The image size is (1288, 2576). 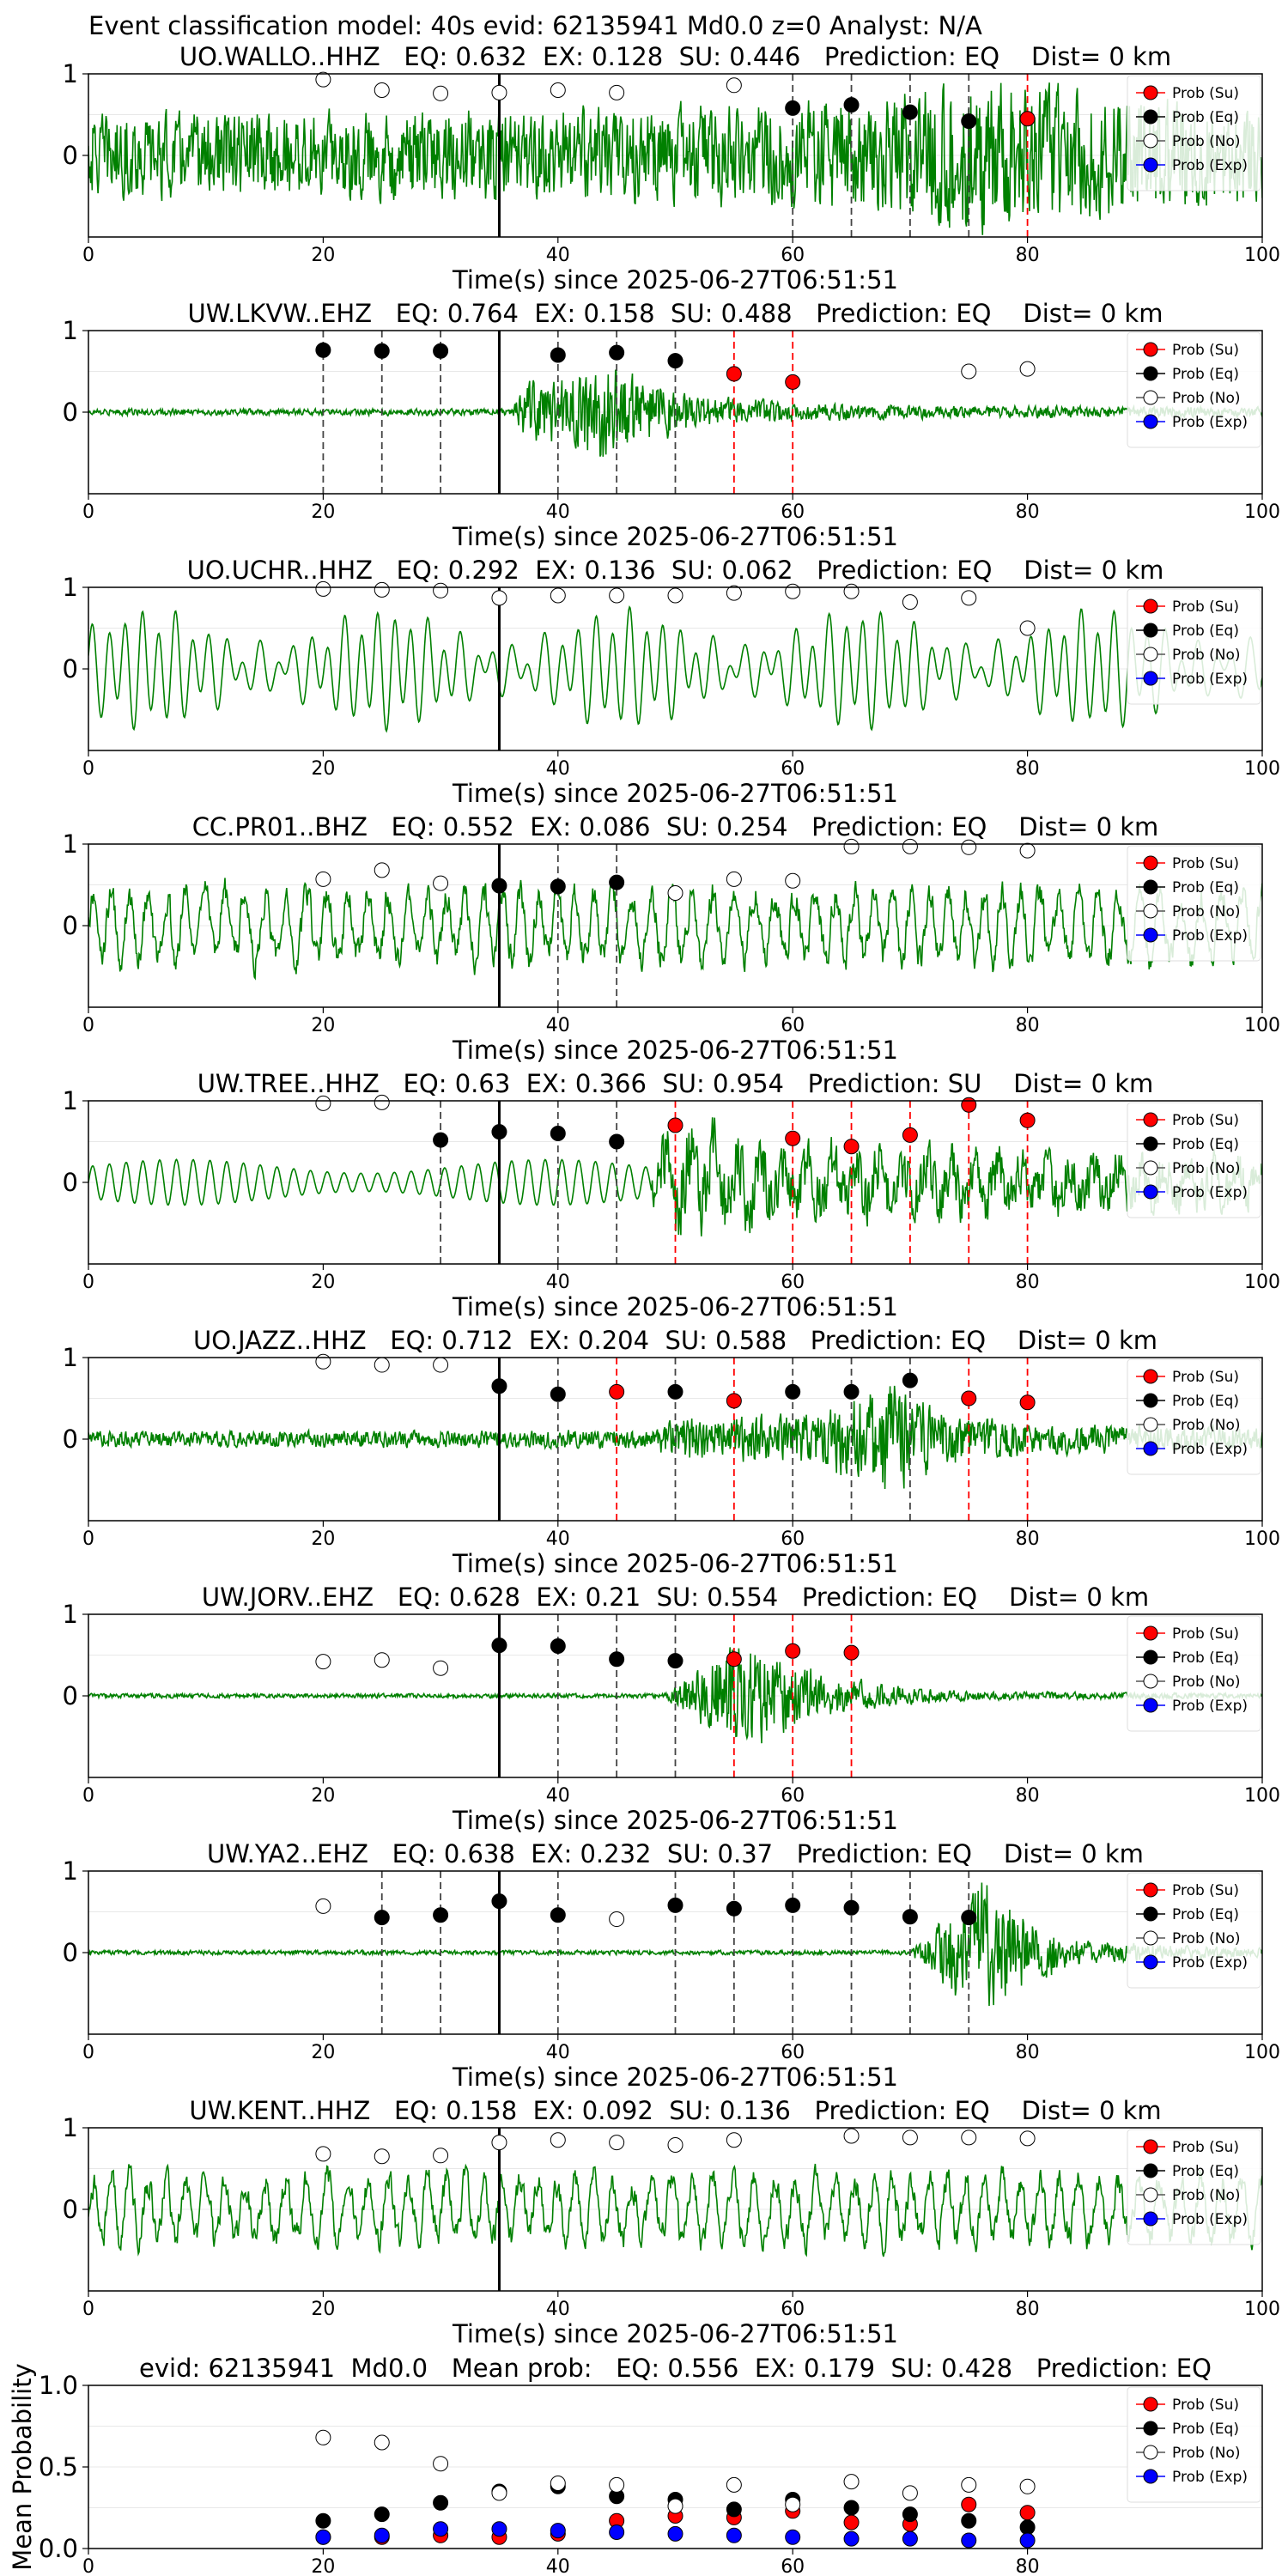 I want to click on x-tick-label: 40, so click(x=558, y=2309).